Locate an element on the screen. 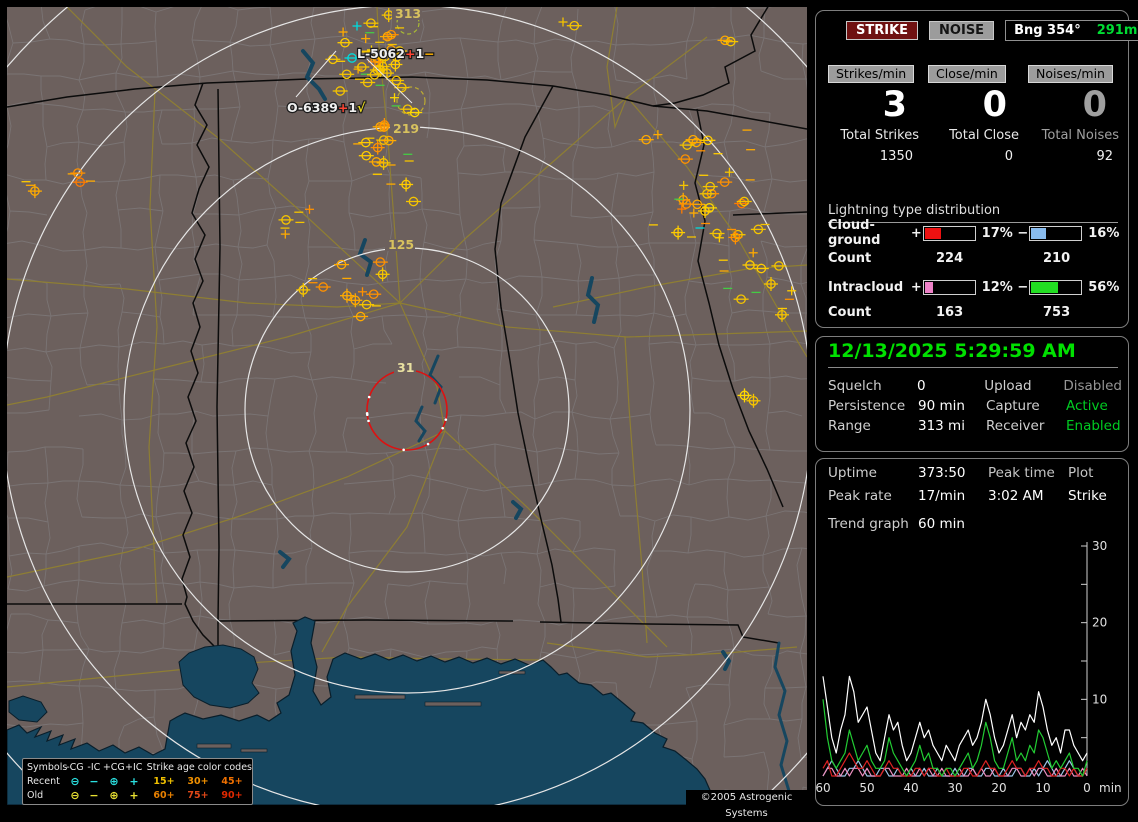 Image resolution: width=1138 pixels, height=822 pixels. legend-row-recent: Recent ⊖ − ⊕ +15+ 30+ 45+ is located at coordinates (139, 782).